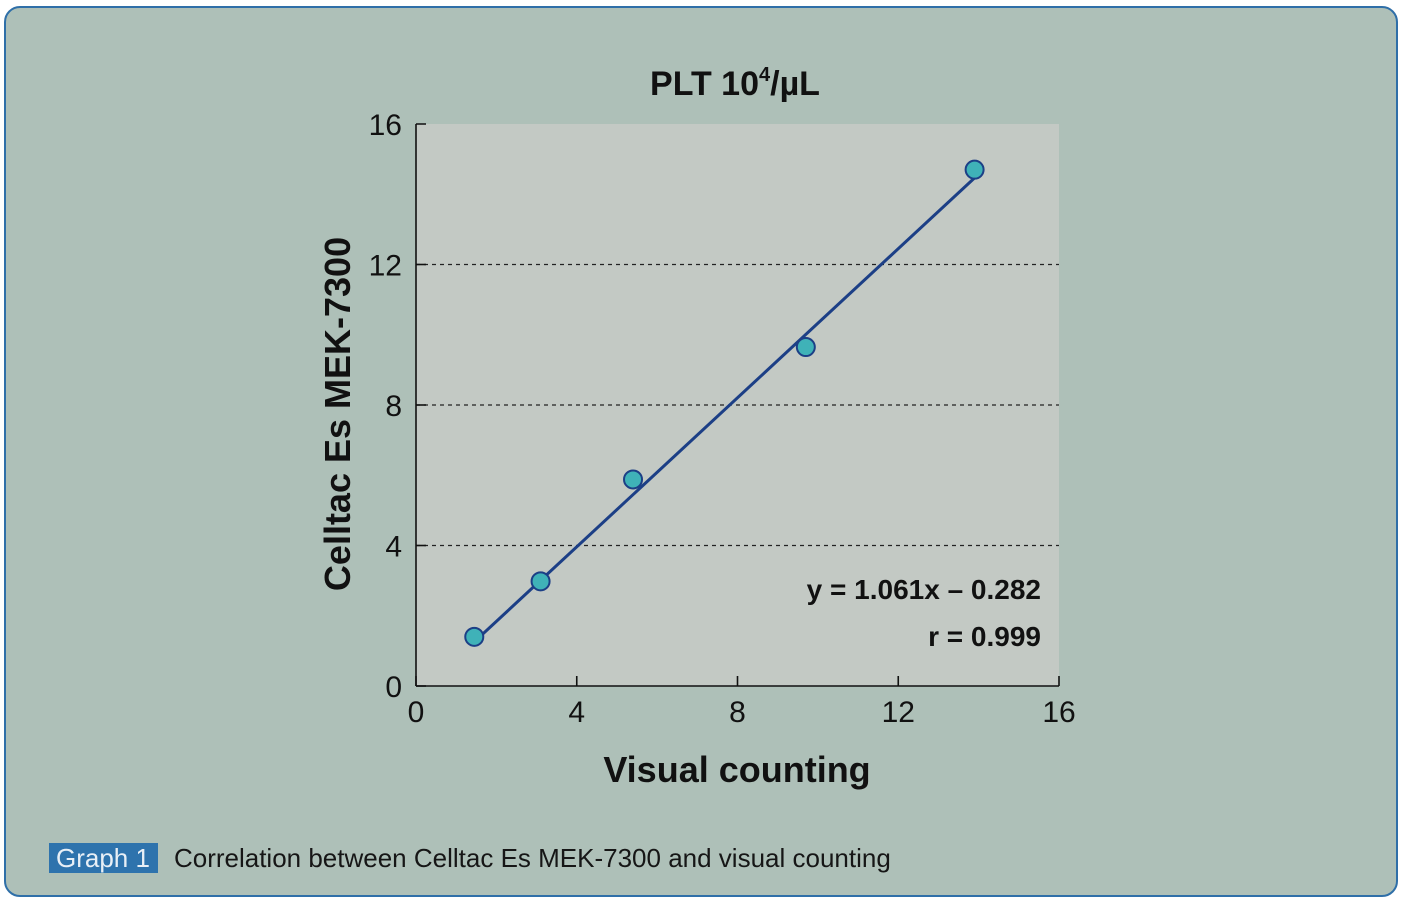 The width and height of the screenshot is (1405, 905). Describe the element at coordinates (1058, 712) in the screenshot. I see `x-tick-label: 16` at that location.